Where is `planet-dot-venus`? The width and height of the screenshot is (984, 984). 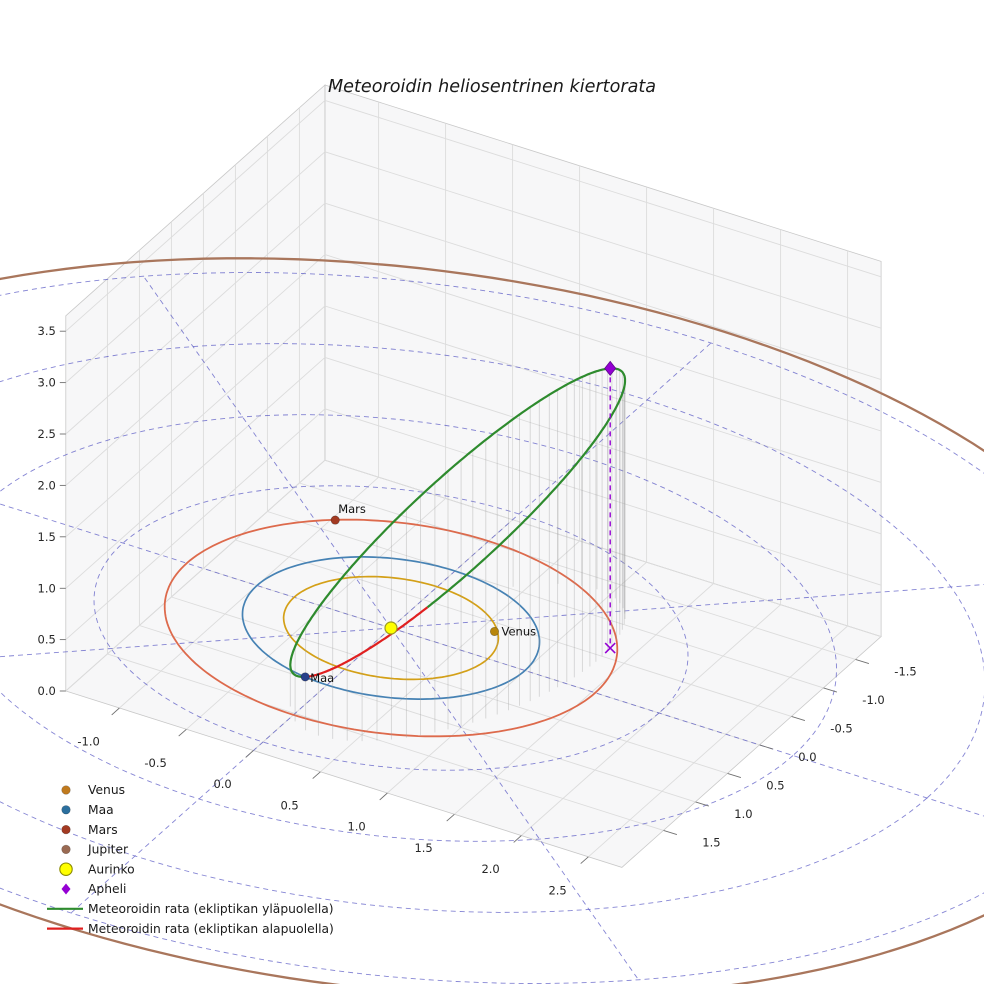 planet-dot-venus is located at coordinates (494, 631).